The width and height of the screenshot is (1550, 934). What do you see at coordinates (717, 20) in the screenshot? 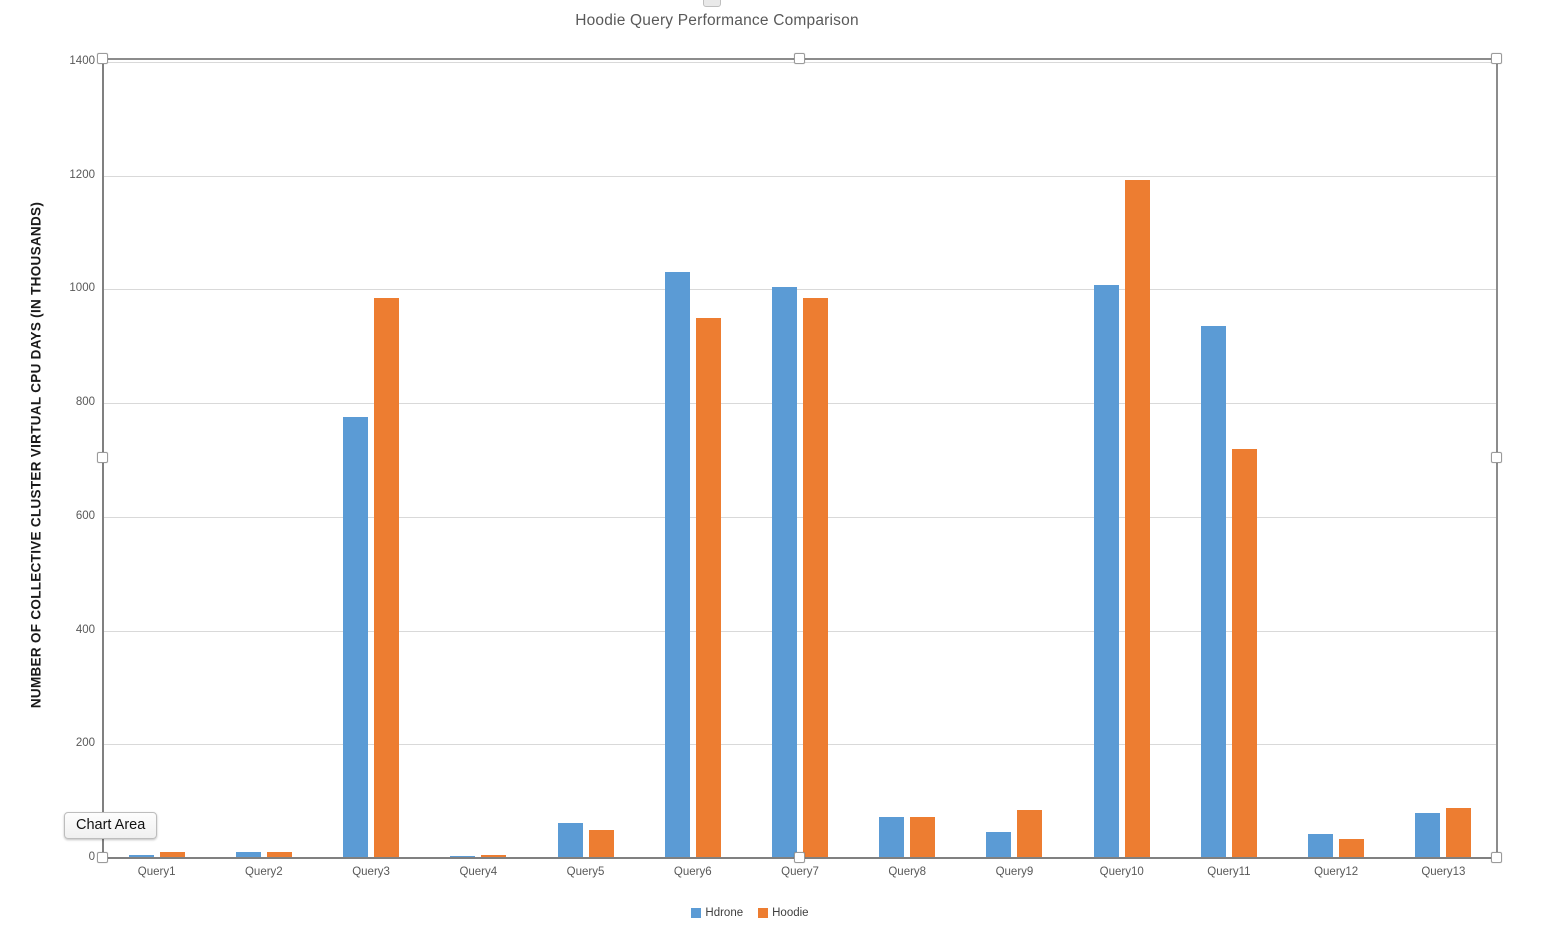
I see `chart-title: Hoodie Query Performance Comparison` at bounding box center [717, 20].